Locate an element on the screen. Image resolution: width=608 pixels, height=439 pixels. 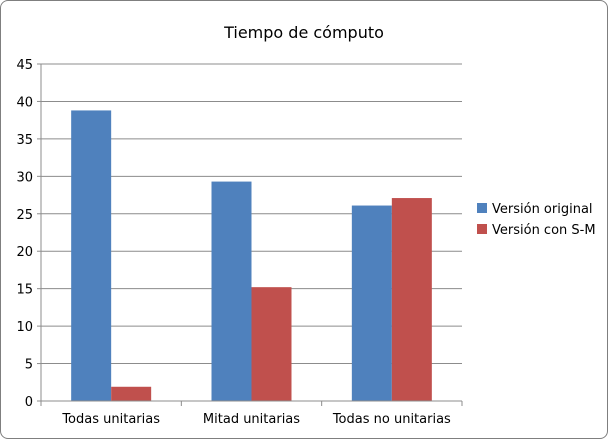
legend: Versión original Versión con S-M is located at coordinates (536, 220).